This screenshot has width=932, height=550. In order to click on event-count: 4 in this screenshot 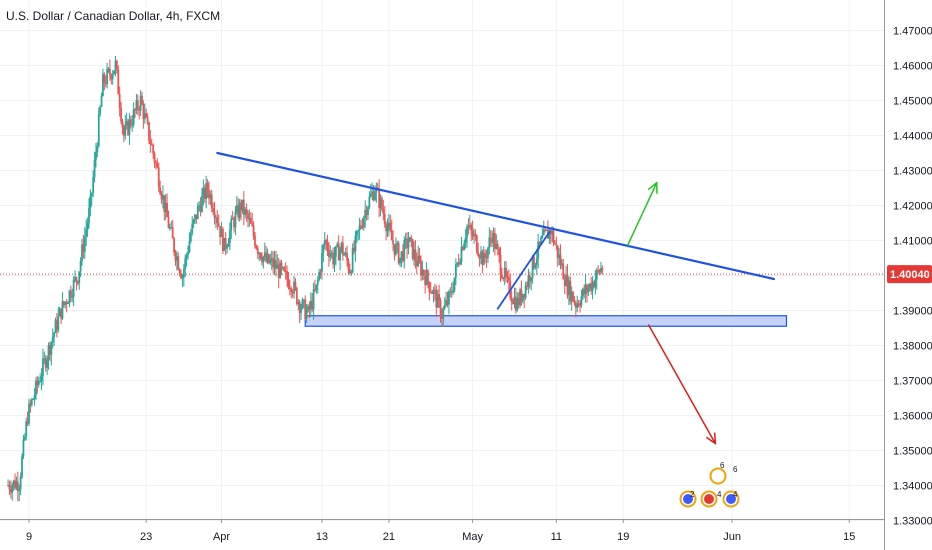, I will do `click(719, 494)`.